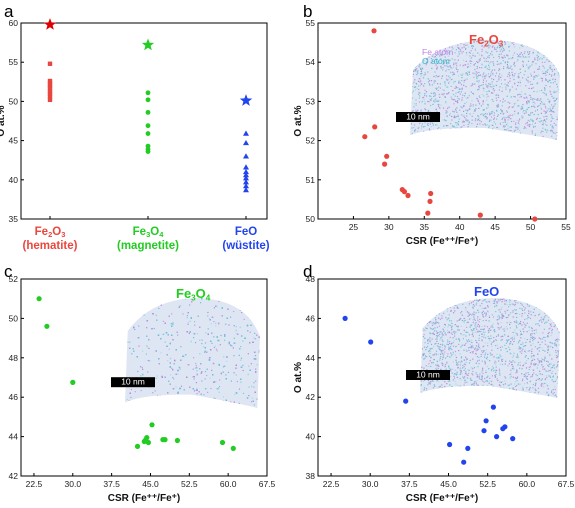  Describe the element at coordinates (387, 156) in the screenshot. I see `data-point` at that location.